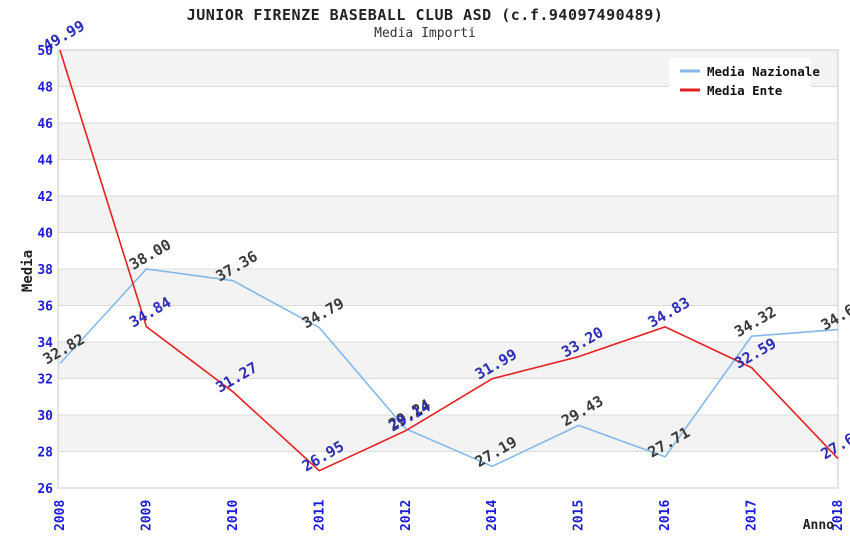  What do you see at coordinates (28, 271) in the screenshot?
I see `y-axis-title: Media` at bounding box center [28, 271].